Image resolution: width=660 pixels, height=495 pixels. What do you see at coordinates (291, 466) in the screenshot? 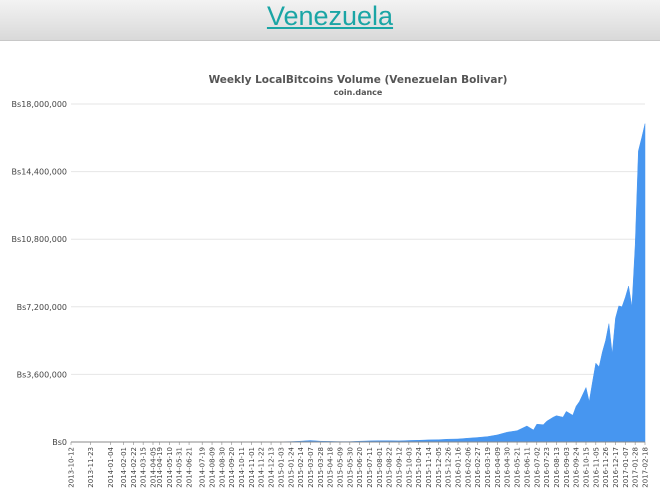
I see `x-tick-label: 2015-01-24` at bounding box center [291, 466].